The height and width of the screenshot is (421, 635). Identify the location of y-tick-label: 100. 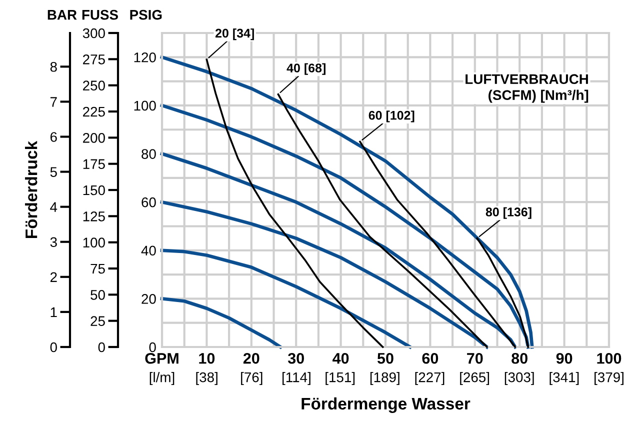
(145, 105).